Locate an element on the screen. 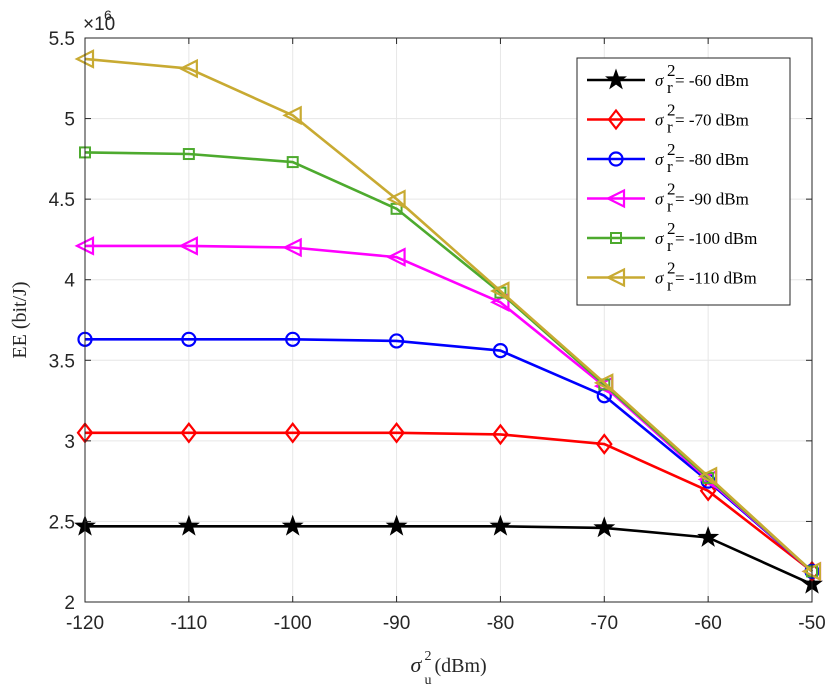  legend-entry: σ2r = -80 dBm is located at coordinates (668, 158).